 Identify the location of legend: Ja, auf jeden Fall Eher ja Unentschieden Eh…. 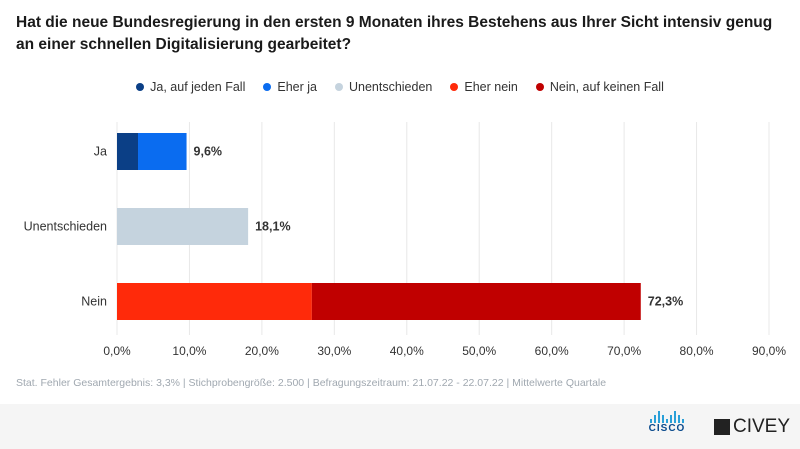
(400, 87).